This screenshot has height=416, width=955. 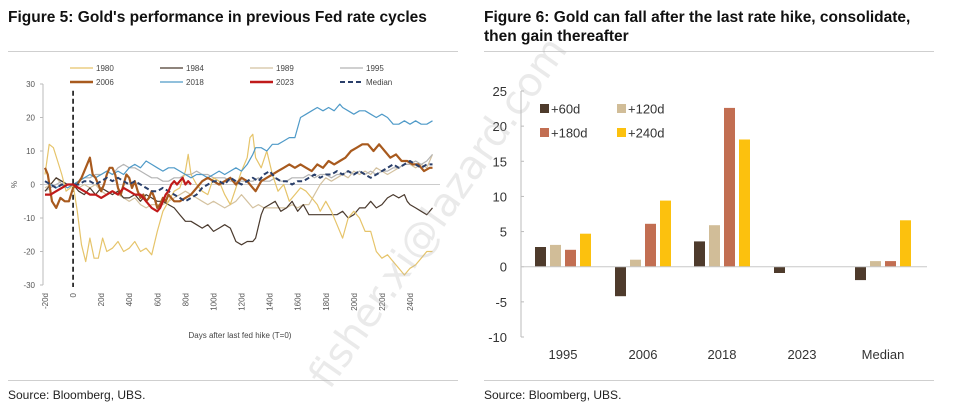 What do you see at coordinates (238, 211) in the screenshot?
I see `series-line-1984` at bounding box center [238, 211].